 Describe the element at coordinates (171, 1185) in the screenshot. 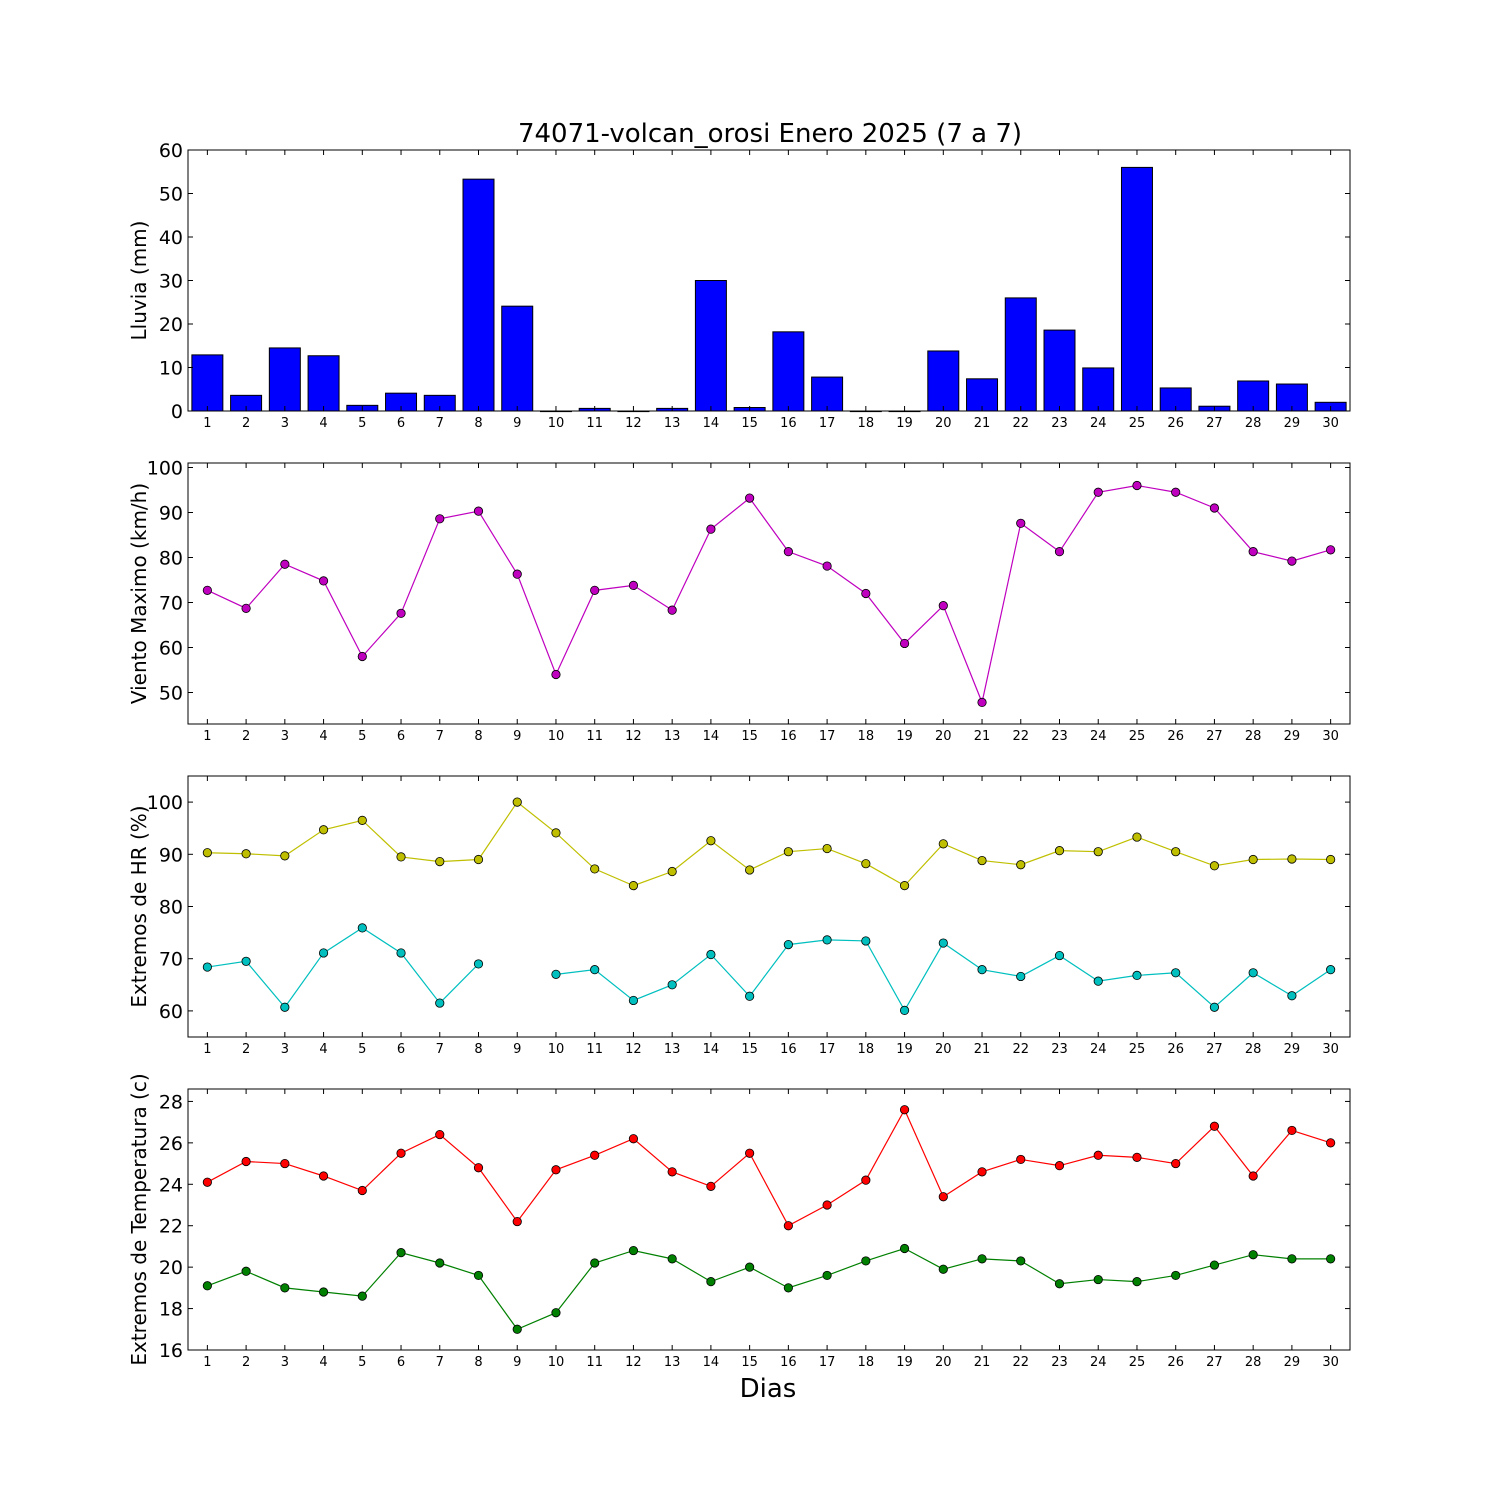

I see `y-tick-label: 24` at that location.